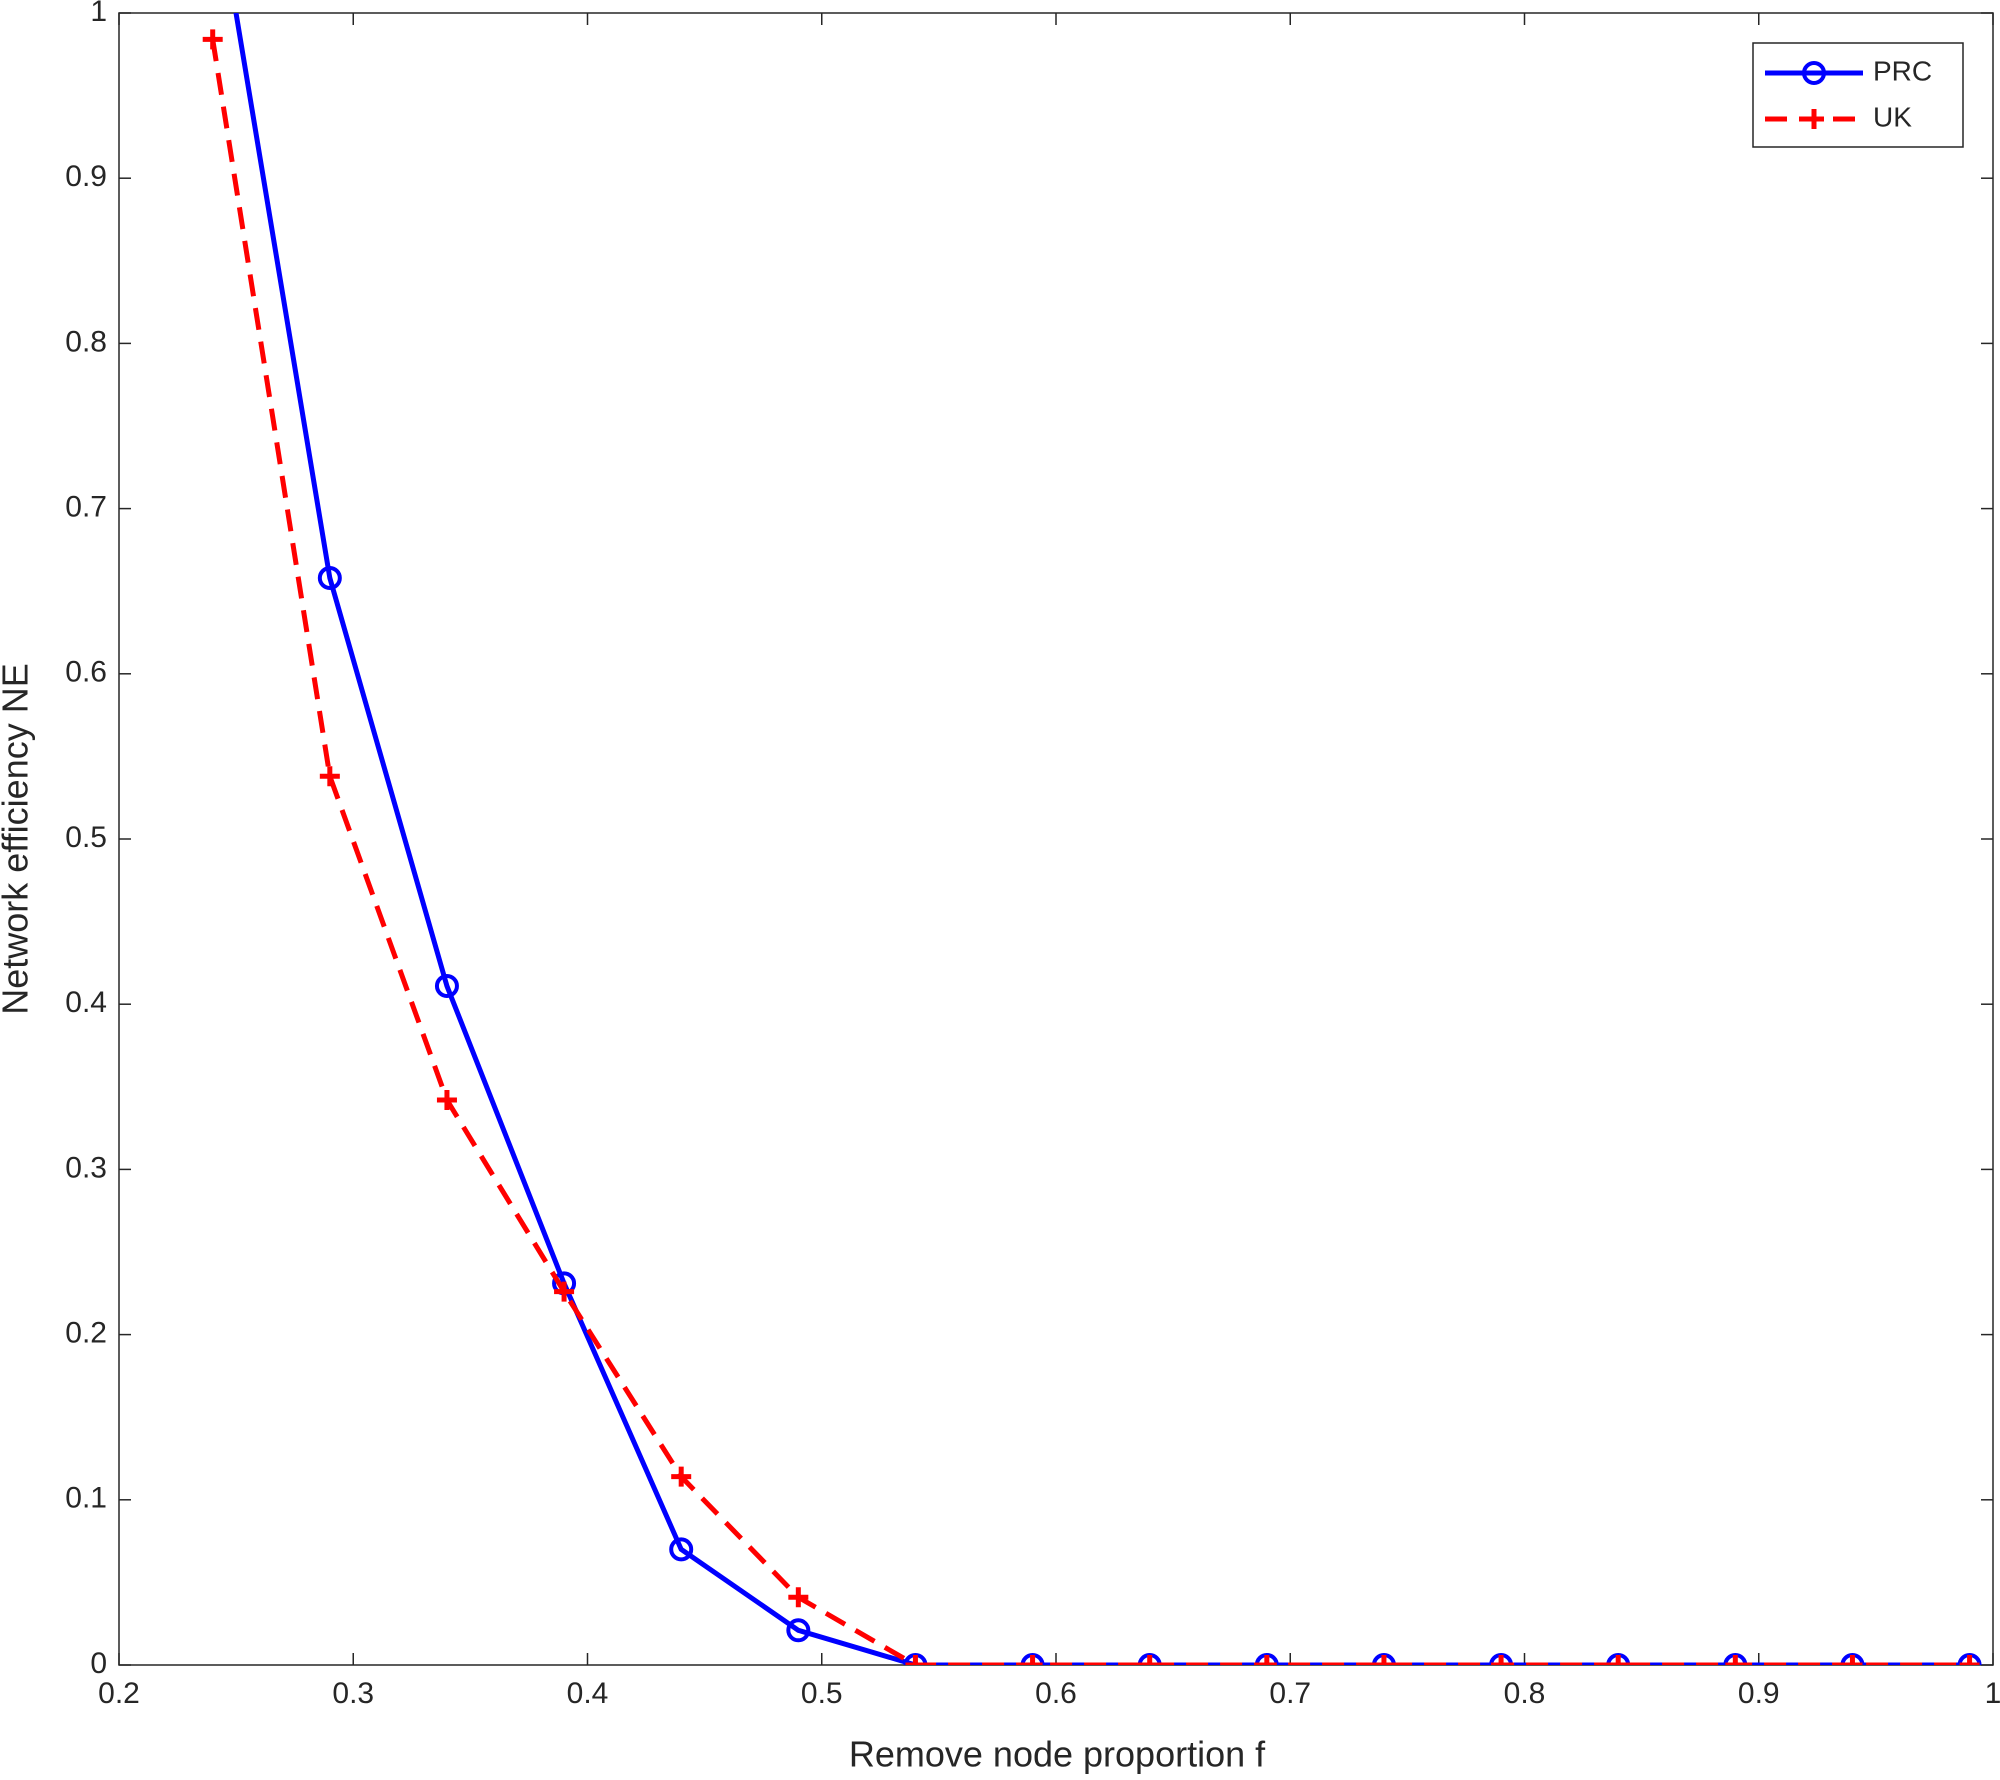 Image resolution: width=2000 pixels, height=1780 pixels. Describe the element at coordinates (86, 672) in the screenshot. I see `y-tick-label: 0.6` at that location.